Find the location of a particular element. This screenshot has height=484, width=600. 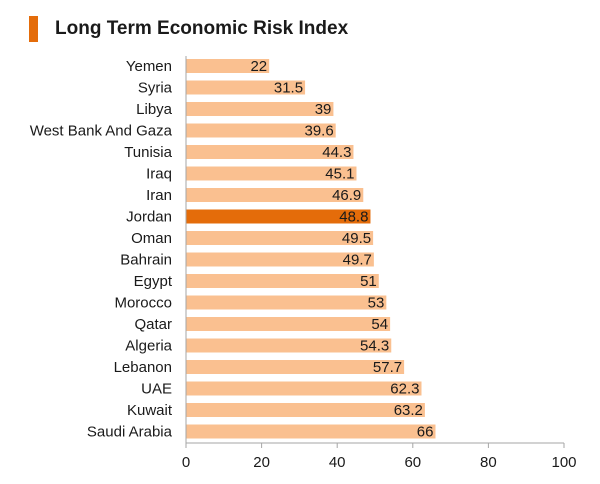

category-label-west-bank-and-gaza: West Bank And Gaza is located at coordinates (101, 131).